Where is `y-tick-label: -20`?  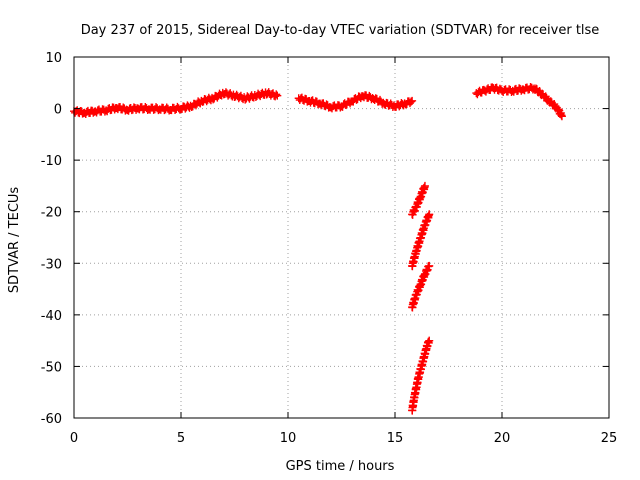
y-tick-label: -20 is located at coordinates (51, 213).